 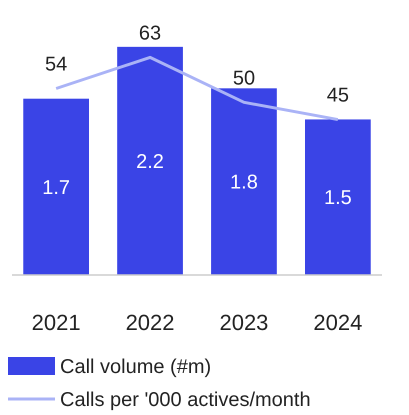 What do you see at coordinates (150, 33) in the screenshot?
I see `data-label: 63` at bounding box center [150, 33].